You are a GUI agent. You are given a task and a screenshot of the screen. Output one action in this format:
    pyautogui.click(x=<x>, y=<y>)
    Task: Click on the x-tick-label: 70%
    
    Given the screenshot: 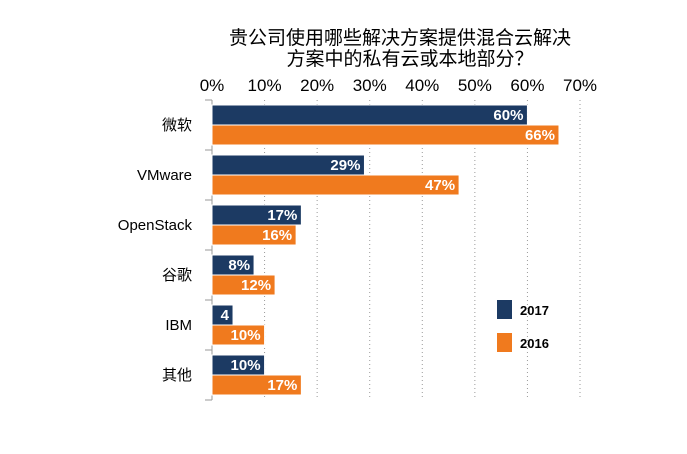 What is the action you would take?
    pyautogui.click(x=580, y=85)
    